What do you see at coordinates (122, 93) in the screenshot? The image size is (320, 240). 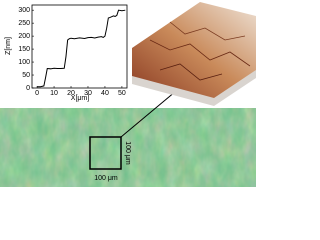 I see `x-tick-label: 50` at bounding box center [122, 93].